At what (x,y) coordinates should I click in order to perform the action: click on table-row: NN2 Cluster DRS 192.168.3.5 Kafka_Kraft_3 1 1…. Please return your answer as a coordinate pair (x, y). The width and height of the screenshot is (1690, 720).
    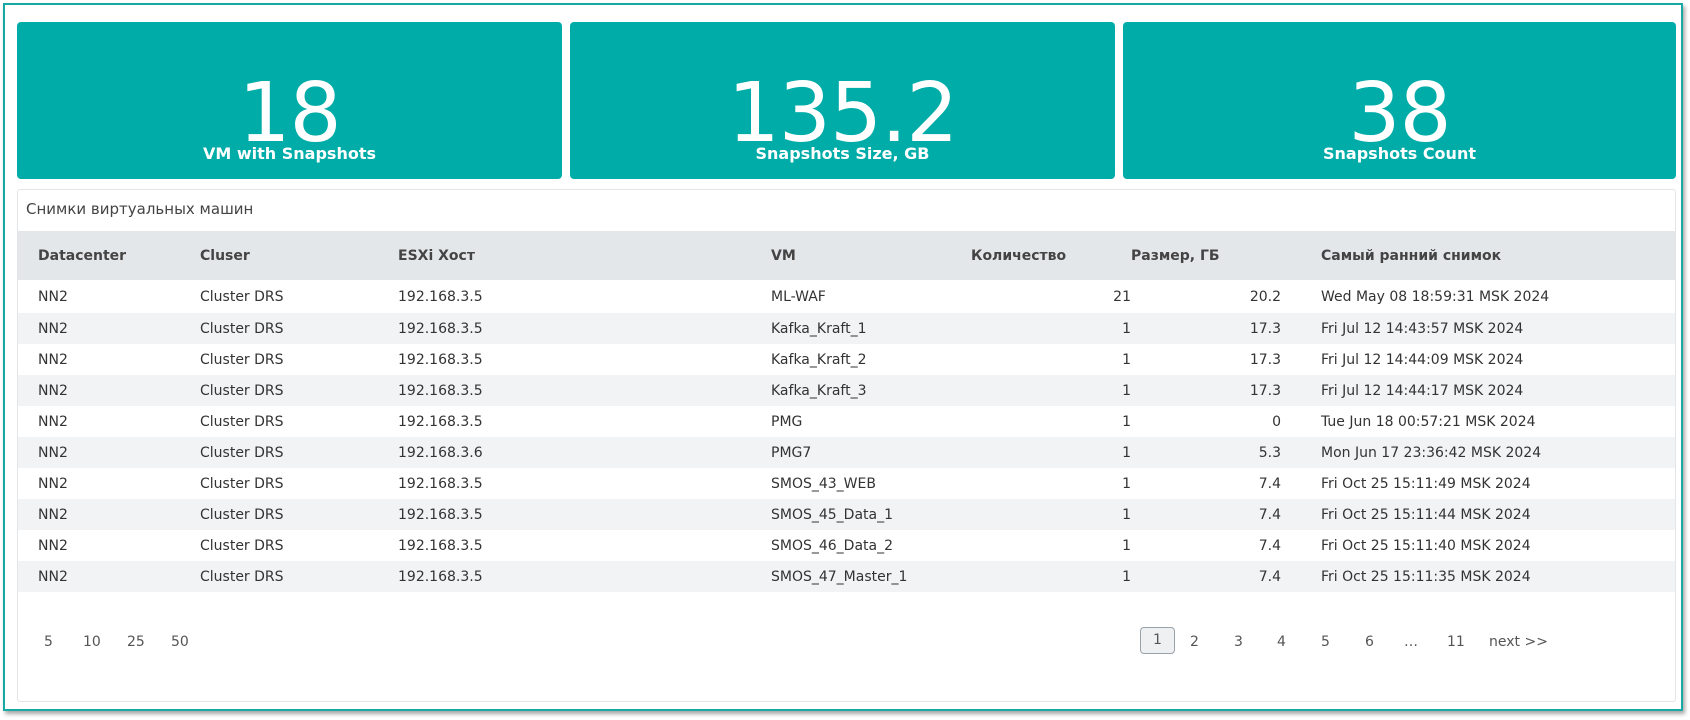
    Looking at the image, I should click on (846, 390).